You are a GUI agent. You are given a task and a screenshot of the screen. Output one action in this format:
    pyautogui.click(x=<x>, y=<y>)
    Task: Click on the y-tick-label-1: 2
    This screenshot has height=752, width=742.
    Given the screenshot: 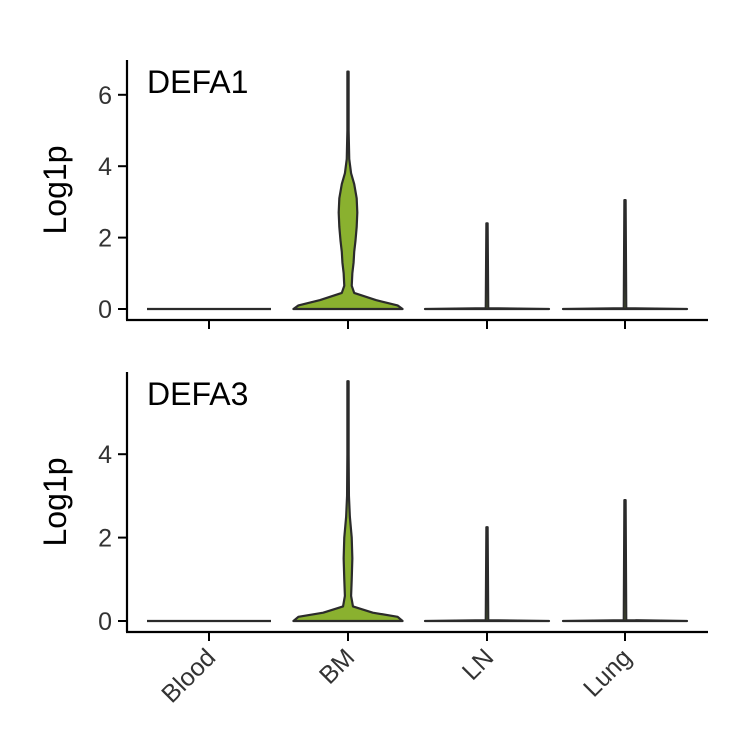 What is the action you would take?
    pyautogui.click(x=105, y=239)
    